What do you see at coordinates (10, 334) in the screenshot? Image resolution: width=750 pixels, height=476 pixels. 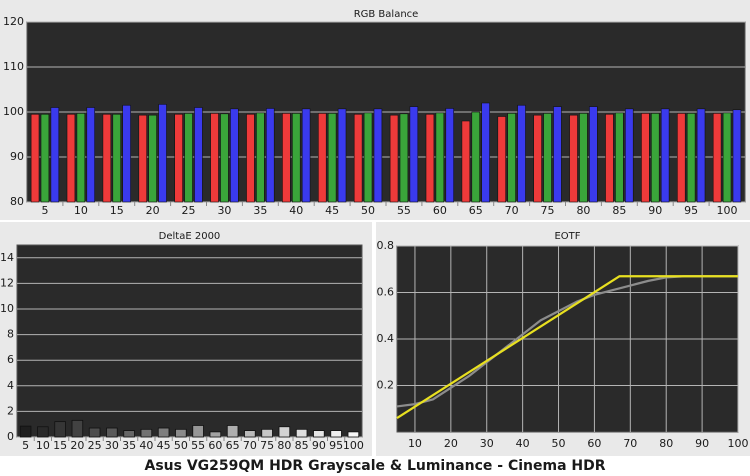 I see `y-tick-label: 8` at bounding box center [10, 334].